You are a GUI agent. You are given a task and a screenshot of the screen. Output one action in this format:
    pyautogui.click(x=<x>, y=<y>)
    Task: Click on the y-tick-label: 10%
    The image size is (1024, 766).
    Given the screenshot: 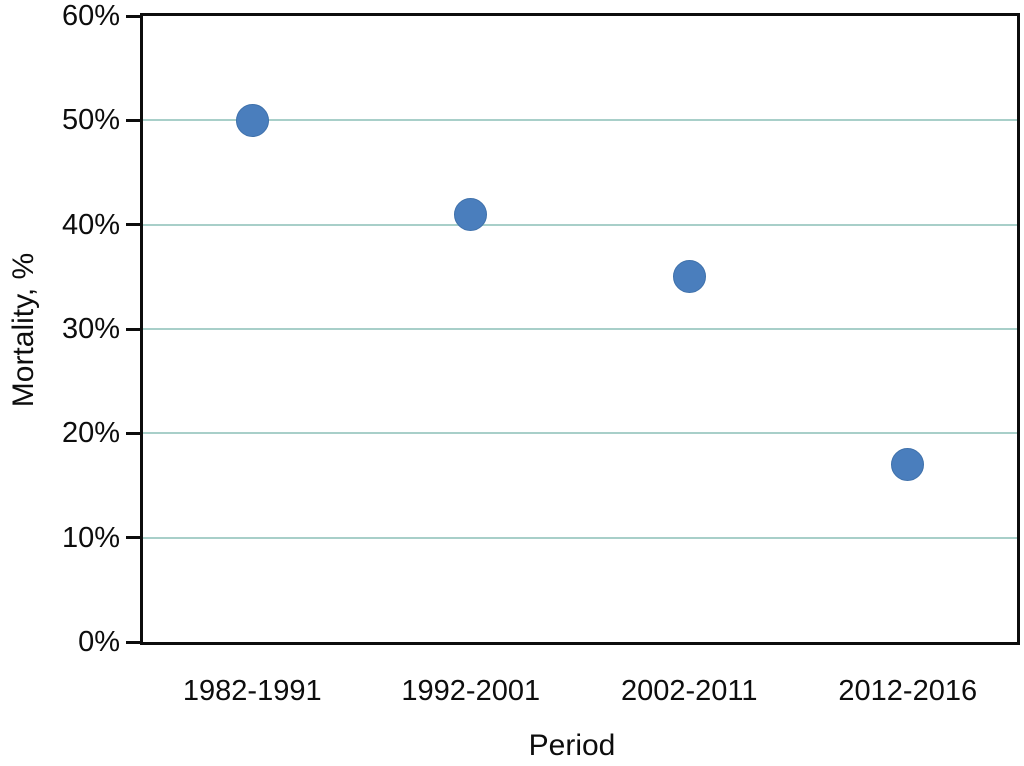 What is the action you would take?
    pyautogui.click(x=90, y=537)
    